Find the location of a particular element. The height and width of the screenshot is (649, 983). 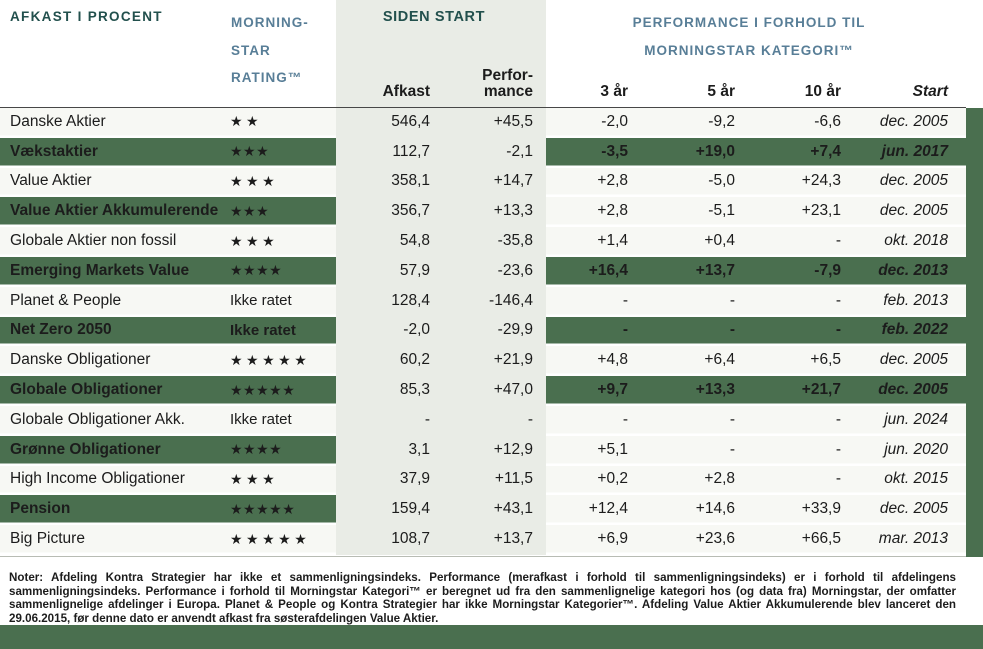

morningstar-rating-heading-line3: RATING™ is located at coordinates (267, 77).